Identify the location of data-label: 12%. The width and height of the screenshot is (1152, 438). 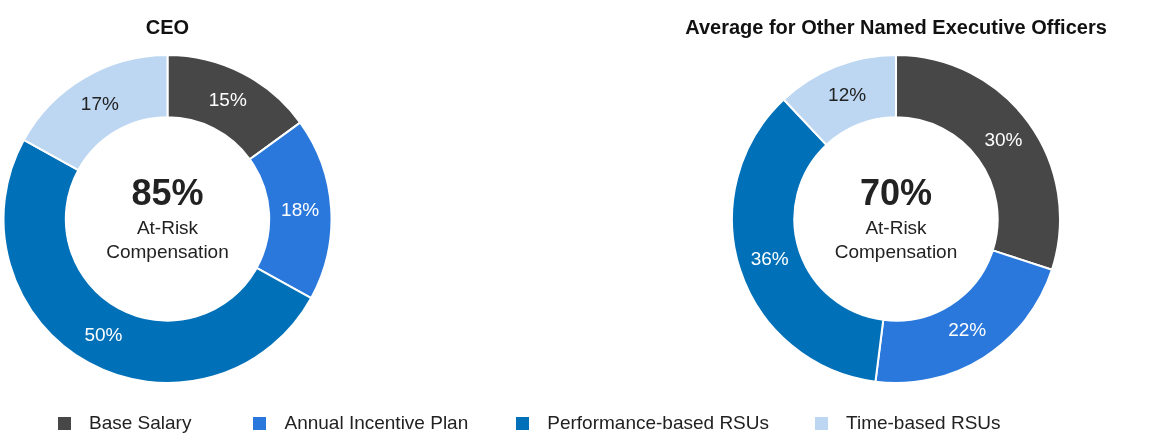
(847, 94).